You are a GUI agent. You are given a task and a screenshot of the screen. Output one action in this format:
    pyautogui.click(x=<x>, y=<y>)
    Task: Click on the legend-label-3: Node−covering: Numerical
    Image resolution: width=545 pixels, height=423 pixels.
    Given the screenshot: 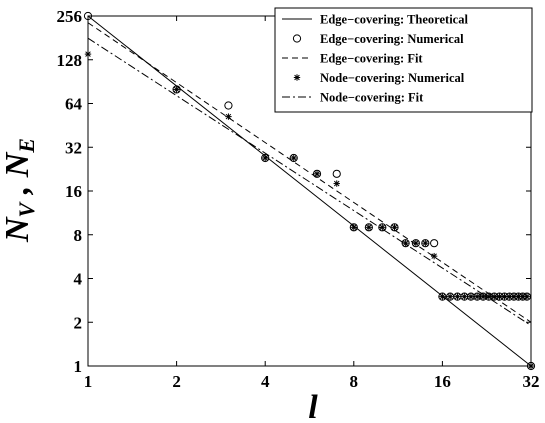 What is the action you would take?
    pyautogui.click(x=392, y=78)
    